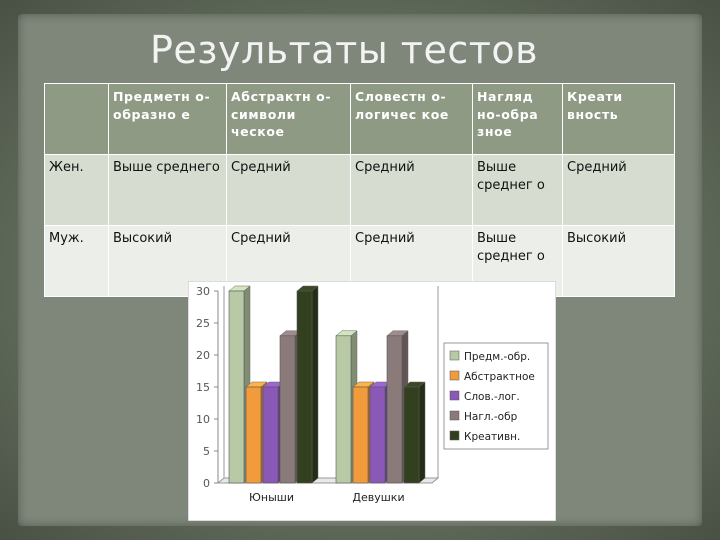  Describe the element at coordinates (497, 357) in the screenshot. I see `legend-label: Предм.-обр.` at that location.